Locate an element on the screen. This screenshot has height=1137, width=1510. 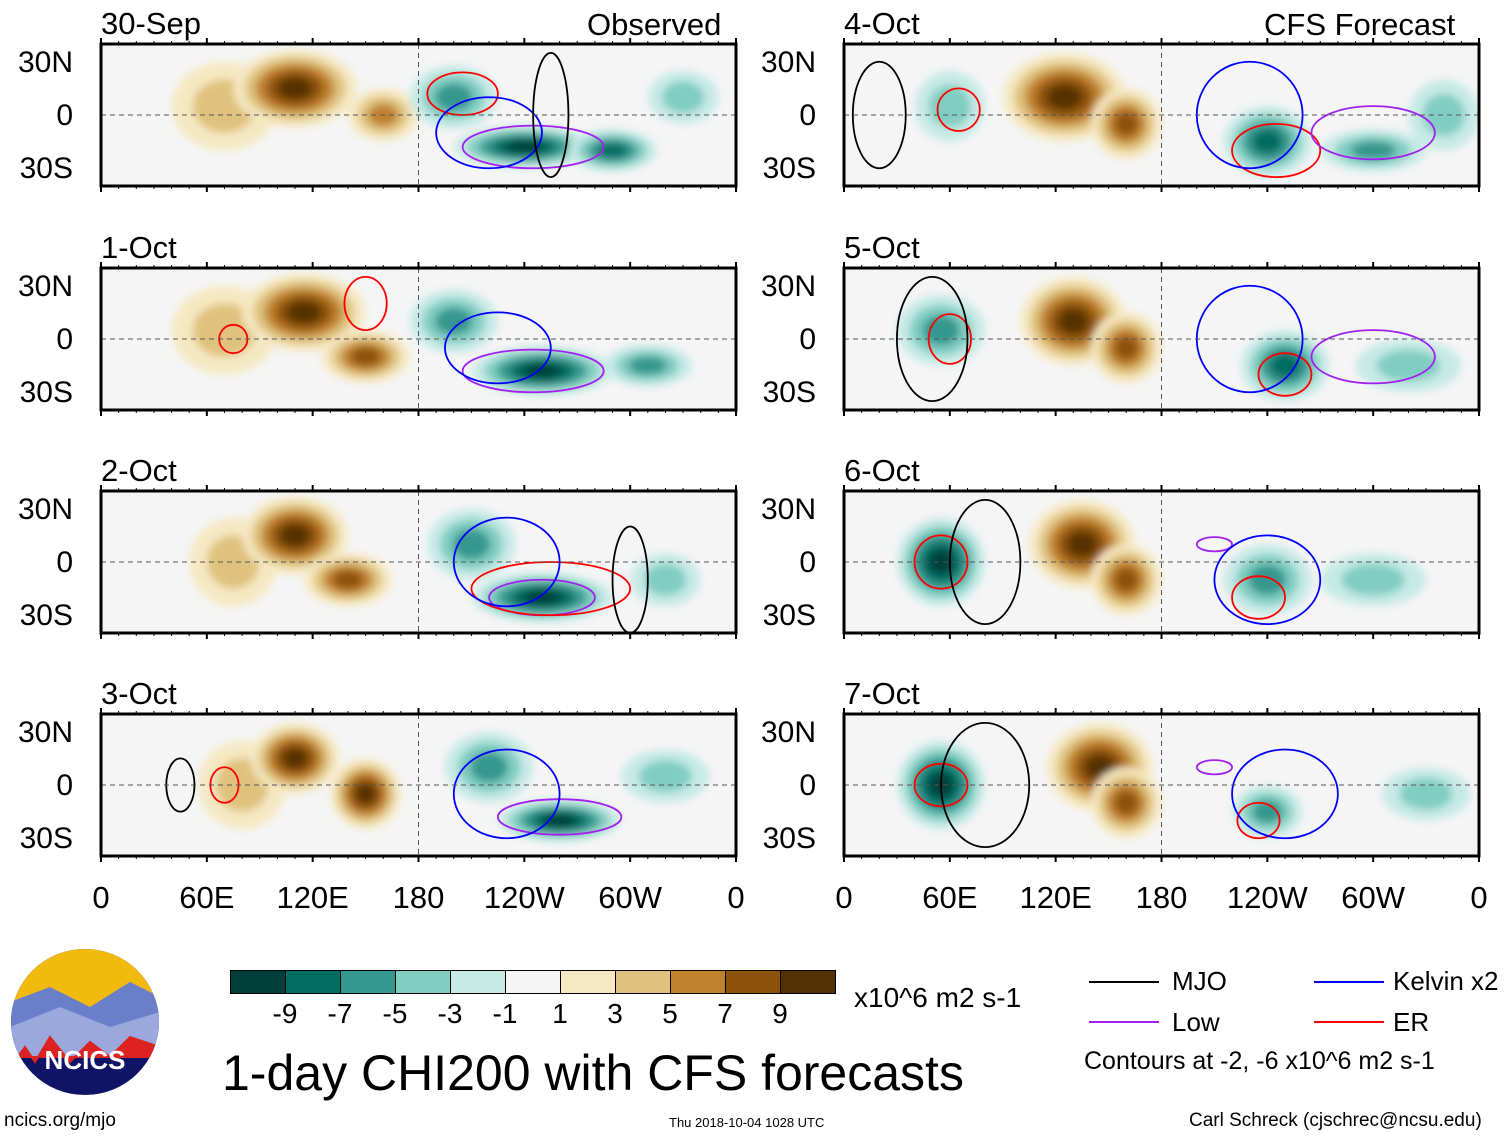
colorbar-label: 5 is located at coordinates (670, 1013).